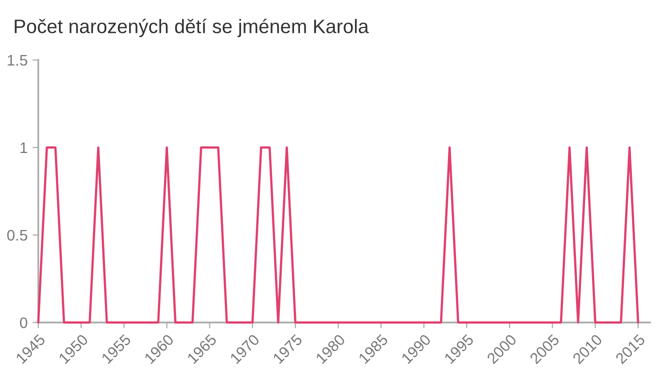 This screenshot has height=375, width=660. Describe the element at coordinates (191, 28) in the screenshot. I see `chart-title: Počet narozených dětí se jménem Karola` at that location.